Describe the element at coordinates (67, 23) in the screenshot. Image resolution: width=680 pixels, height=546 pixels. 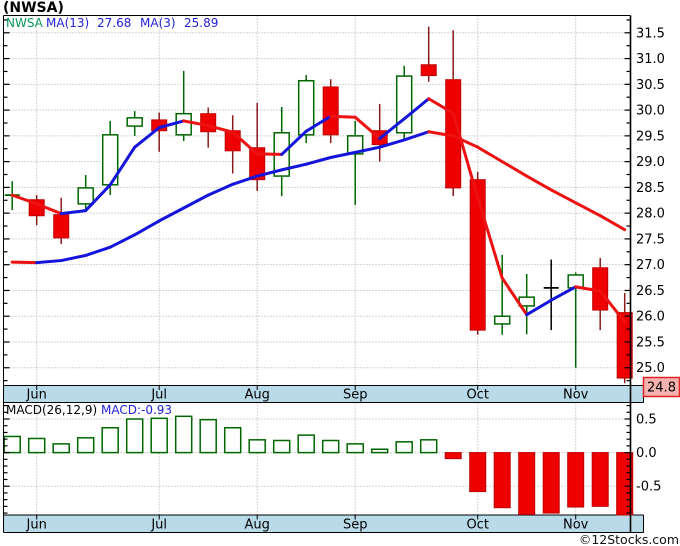
I see `legend-ma13-label: MA(13)` at that location.